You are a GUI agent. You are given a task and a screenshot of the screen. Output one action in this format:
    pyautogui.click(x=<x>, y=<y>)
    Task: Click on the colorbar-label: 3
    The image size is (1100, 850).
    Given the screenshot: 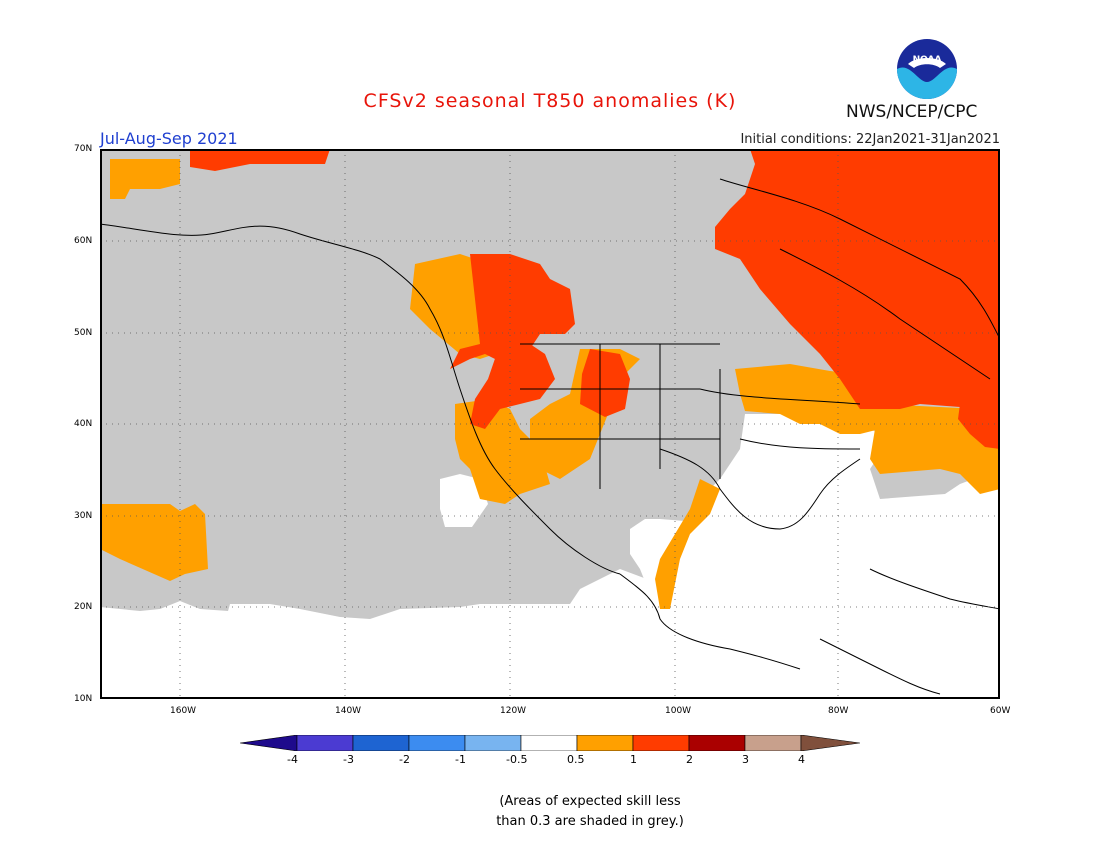 What is the action you would take?
    pyautogui.click(x=745, y=759)
    